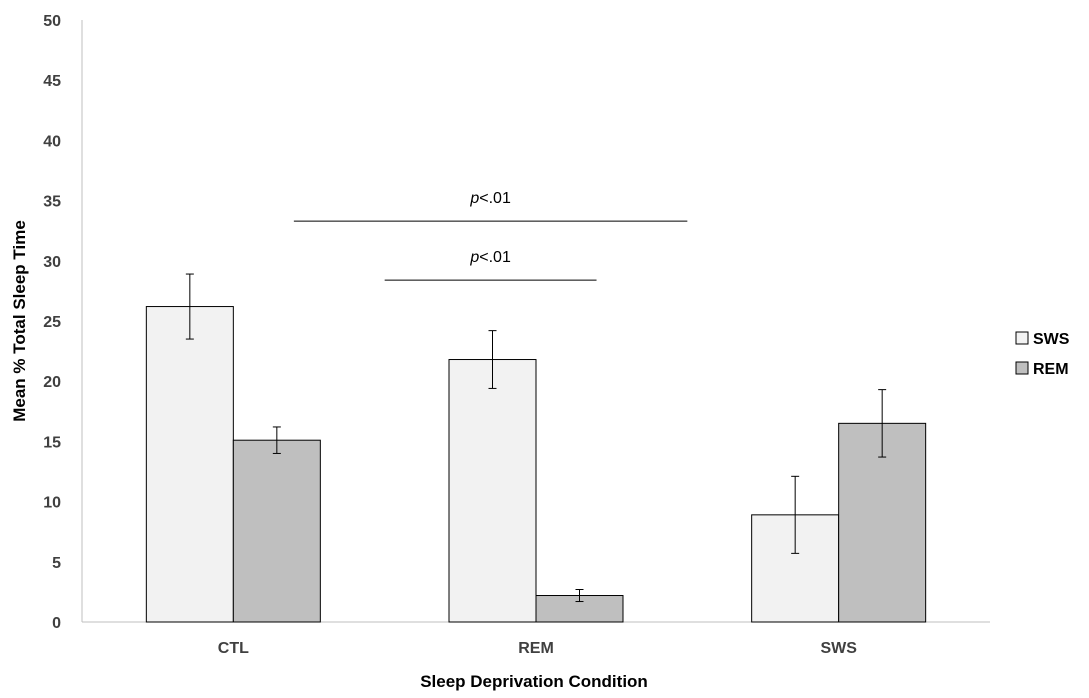 This screenshot has height=698, width=1089. What do you see at coordinates (19, 321) in the screenshot?
I see `y-axis-title: Mean % Total Sleep Time` at bounding box center [19, 321].